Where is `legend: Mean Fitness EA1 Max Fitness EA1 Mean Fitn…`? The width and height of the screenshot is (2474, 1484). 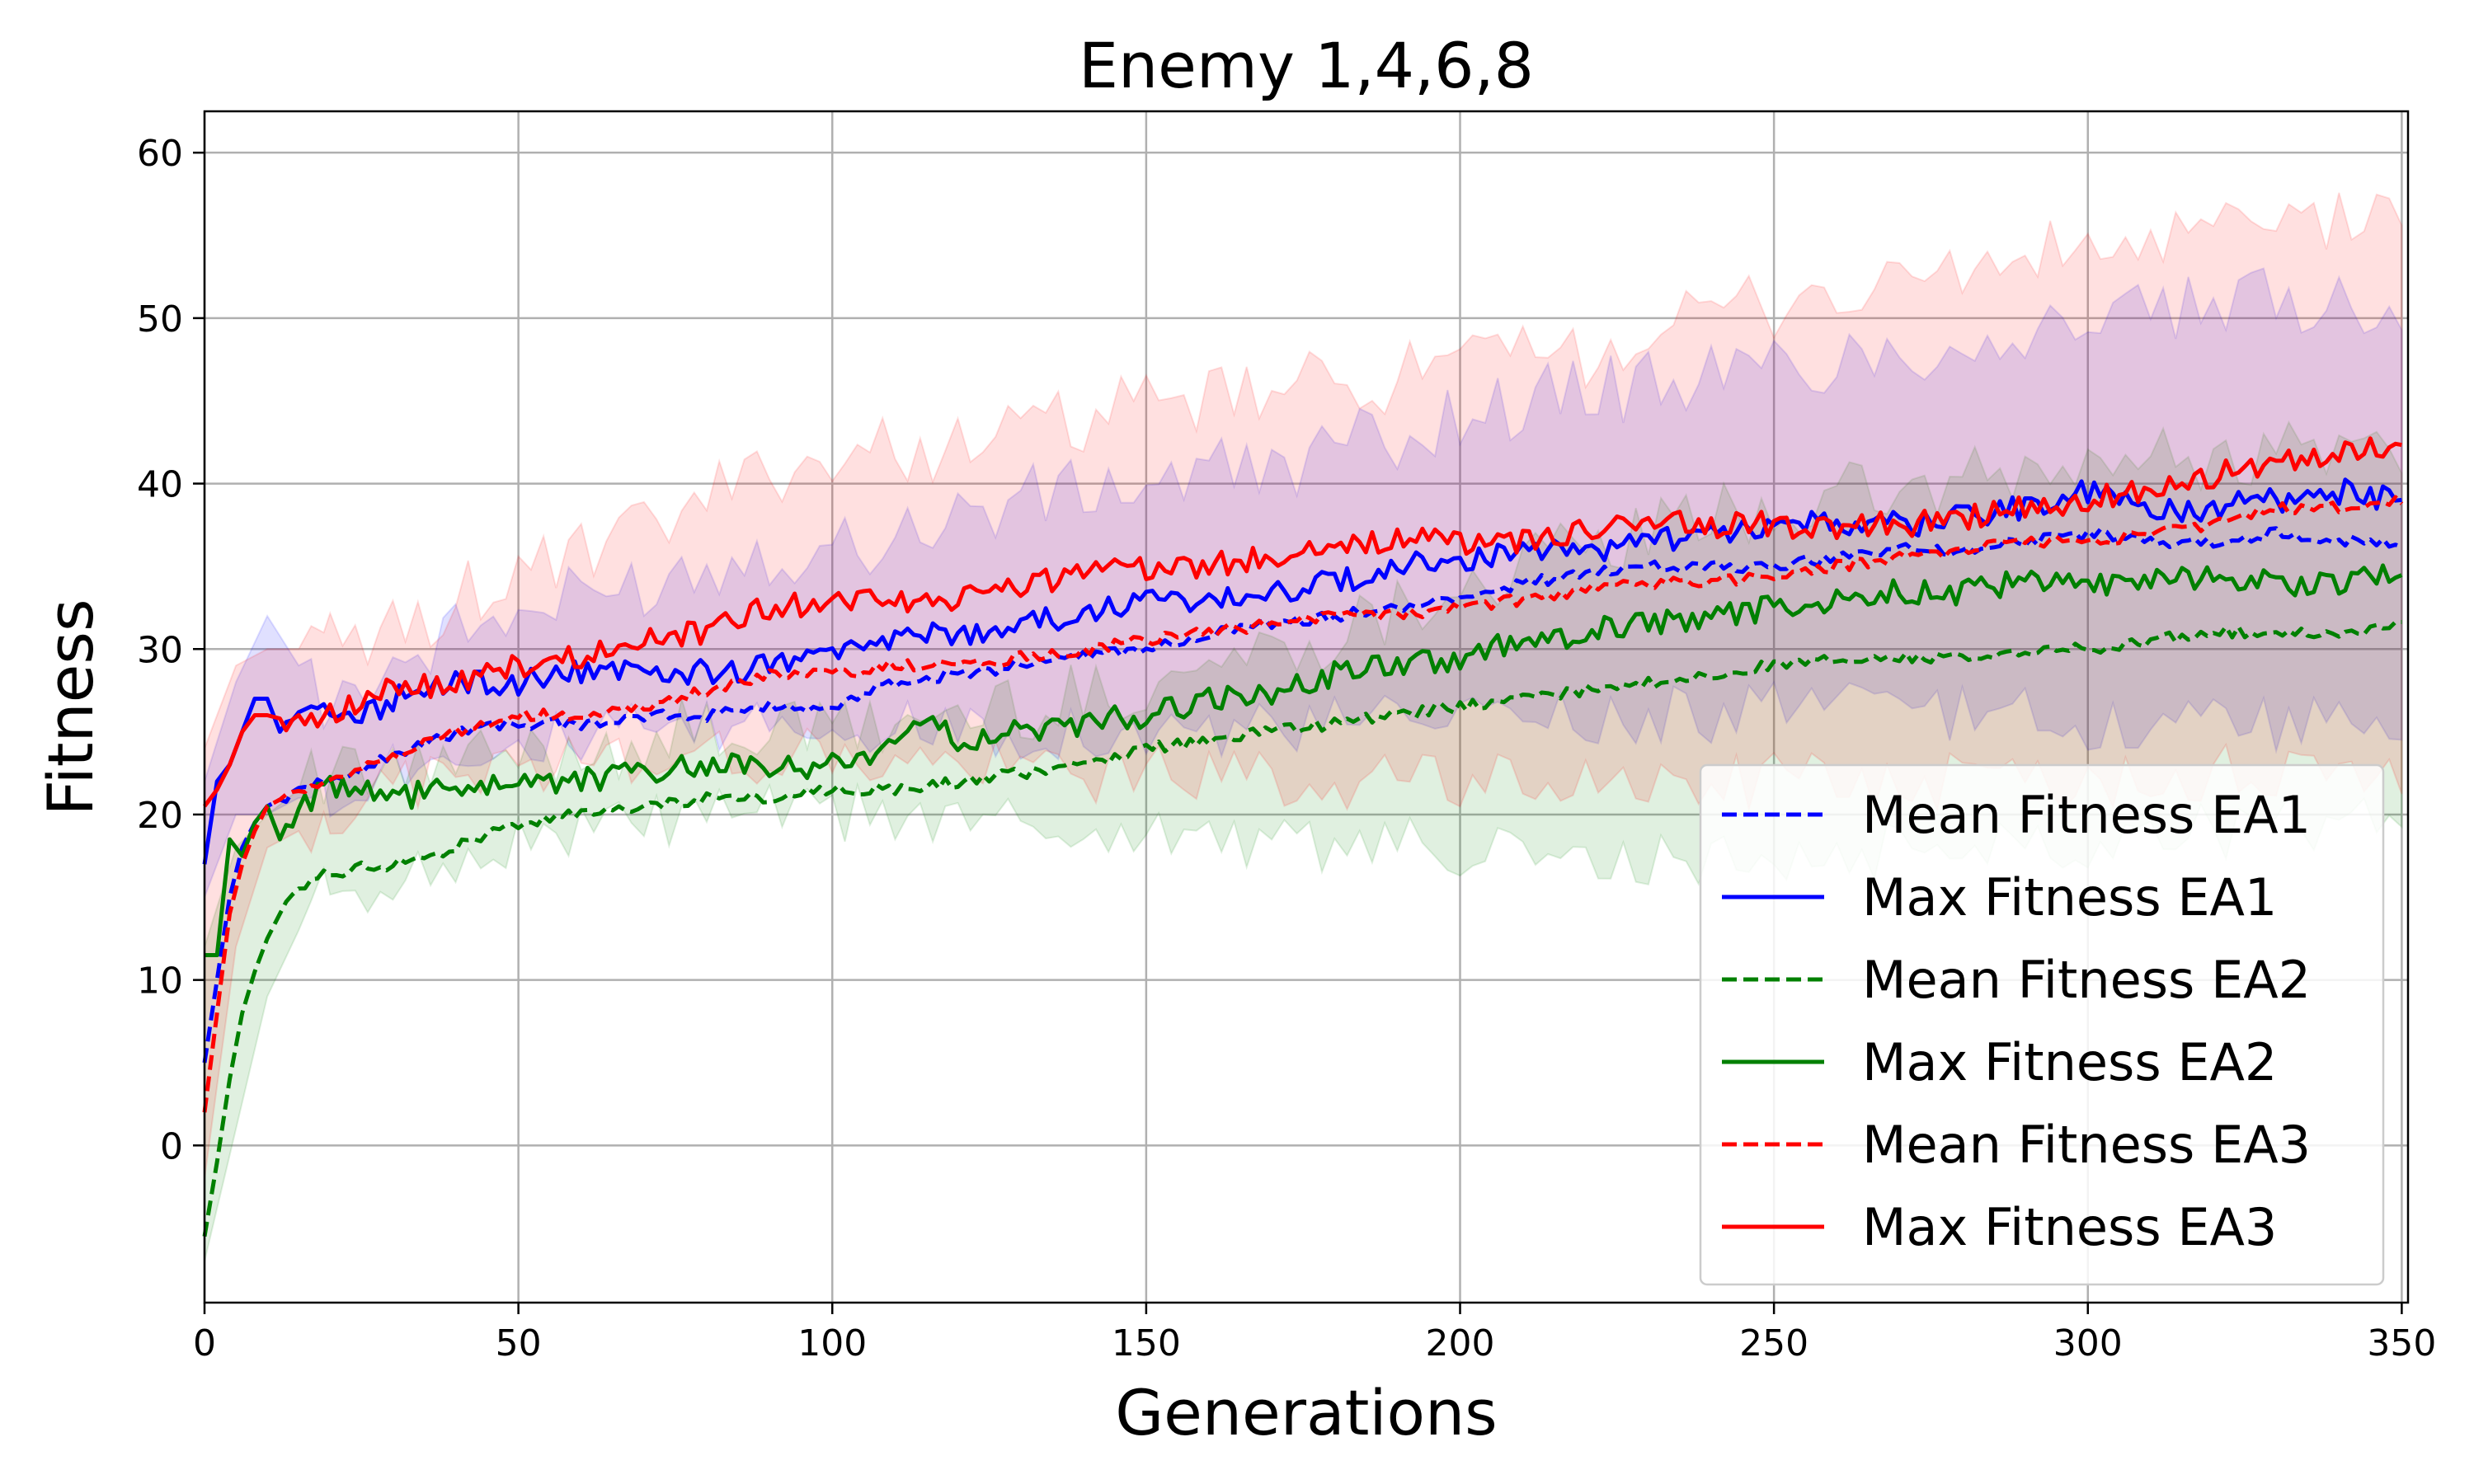 legend: Mean Fitness EA1 Max Fitness EA1 Mean Fitn… is located at coordinates (2042, 1024).